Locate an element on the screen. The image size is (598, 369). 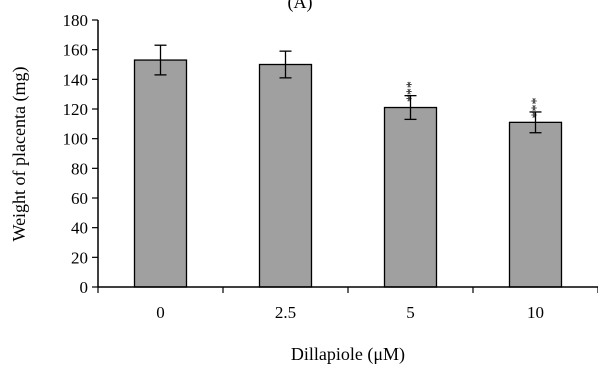
y-tick-label: 80 is located at coordinates (79, 168).